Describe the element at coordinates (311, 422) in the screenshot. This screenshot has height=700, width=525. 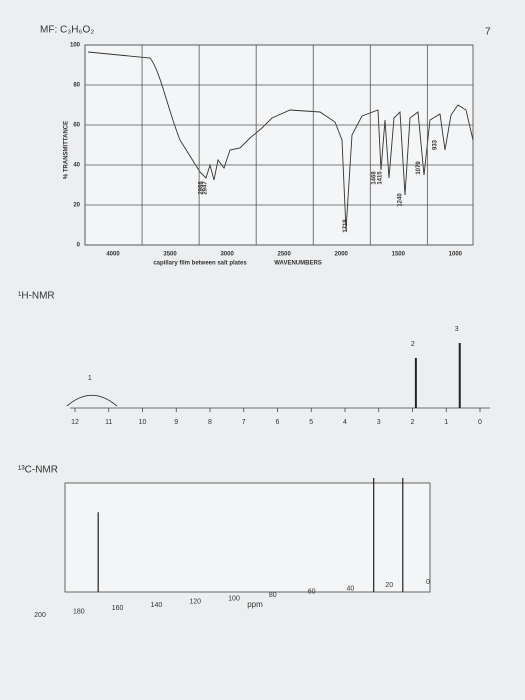
I see `x-tick-label: 5` at that location.